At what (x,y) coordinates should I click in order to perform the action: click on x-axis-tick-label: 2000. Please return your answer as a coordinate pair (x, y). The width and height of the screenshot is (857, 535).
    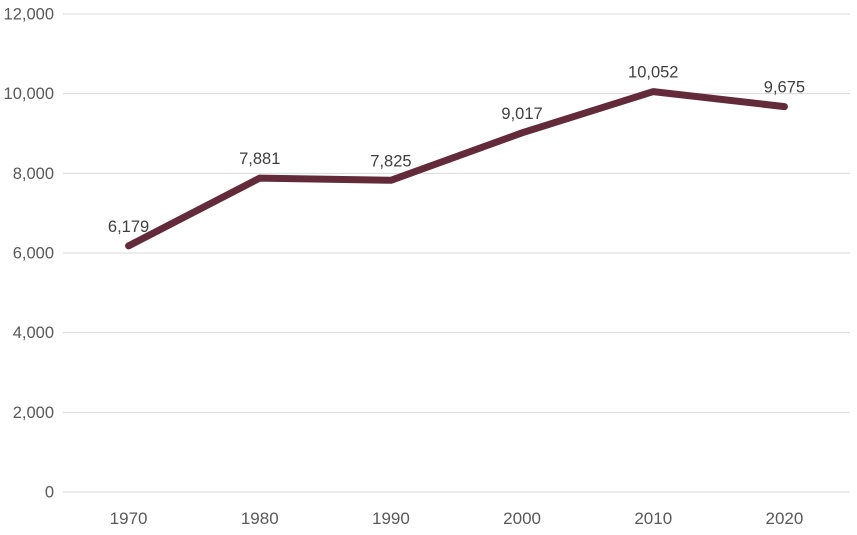
    Looking at the image, I should click on (522, 518).